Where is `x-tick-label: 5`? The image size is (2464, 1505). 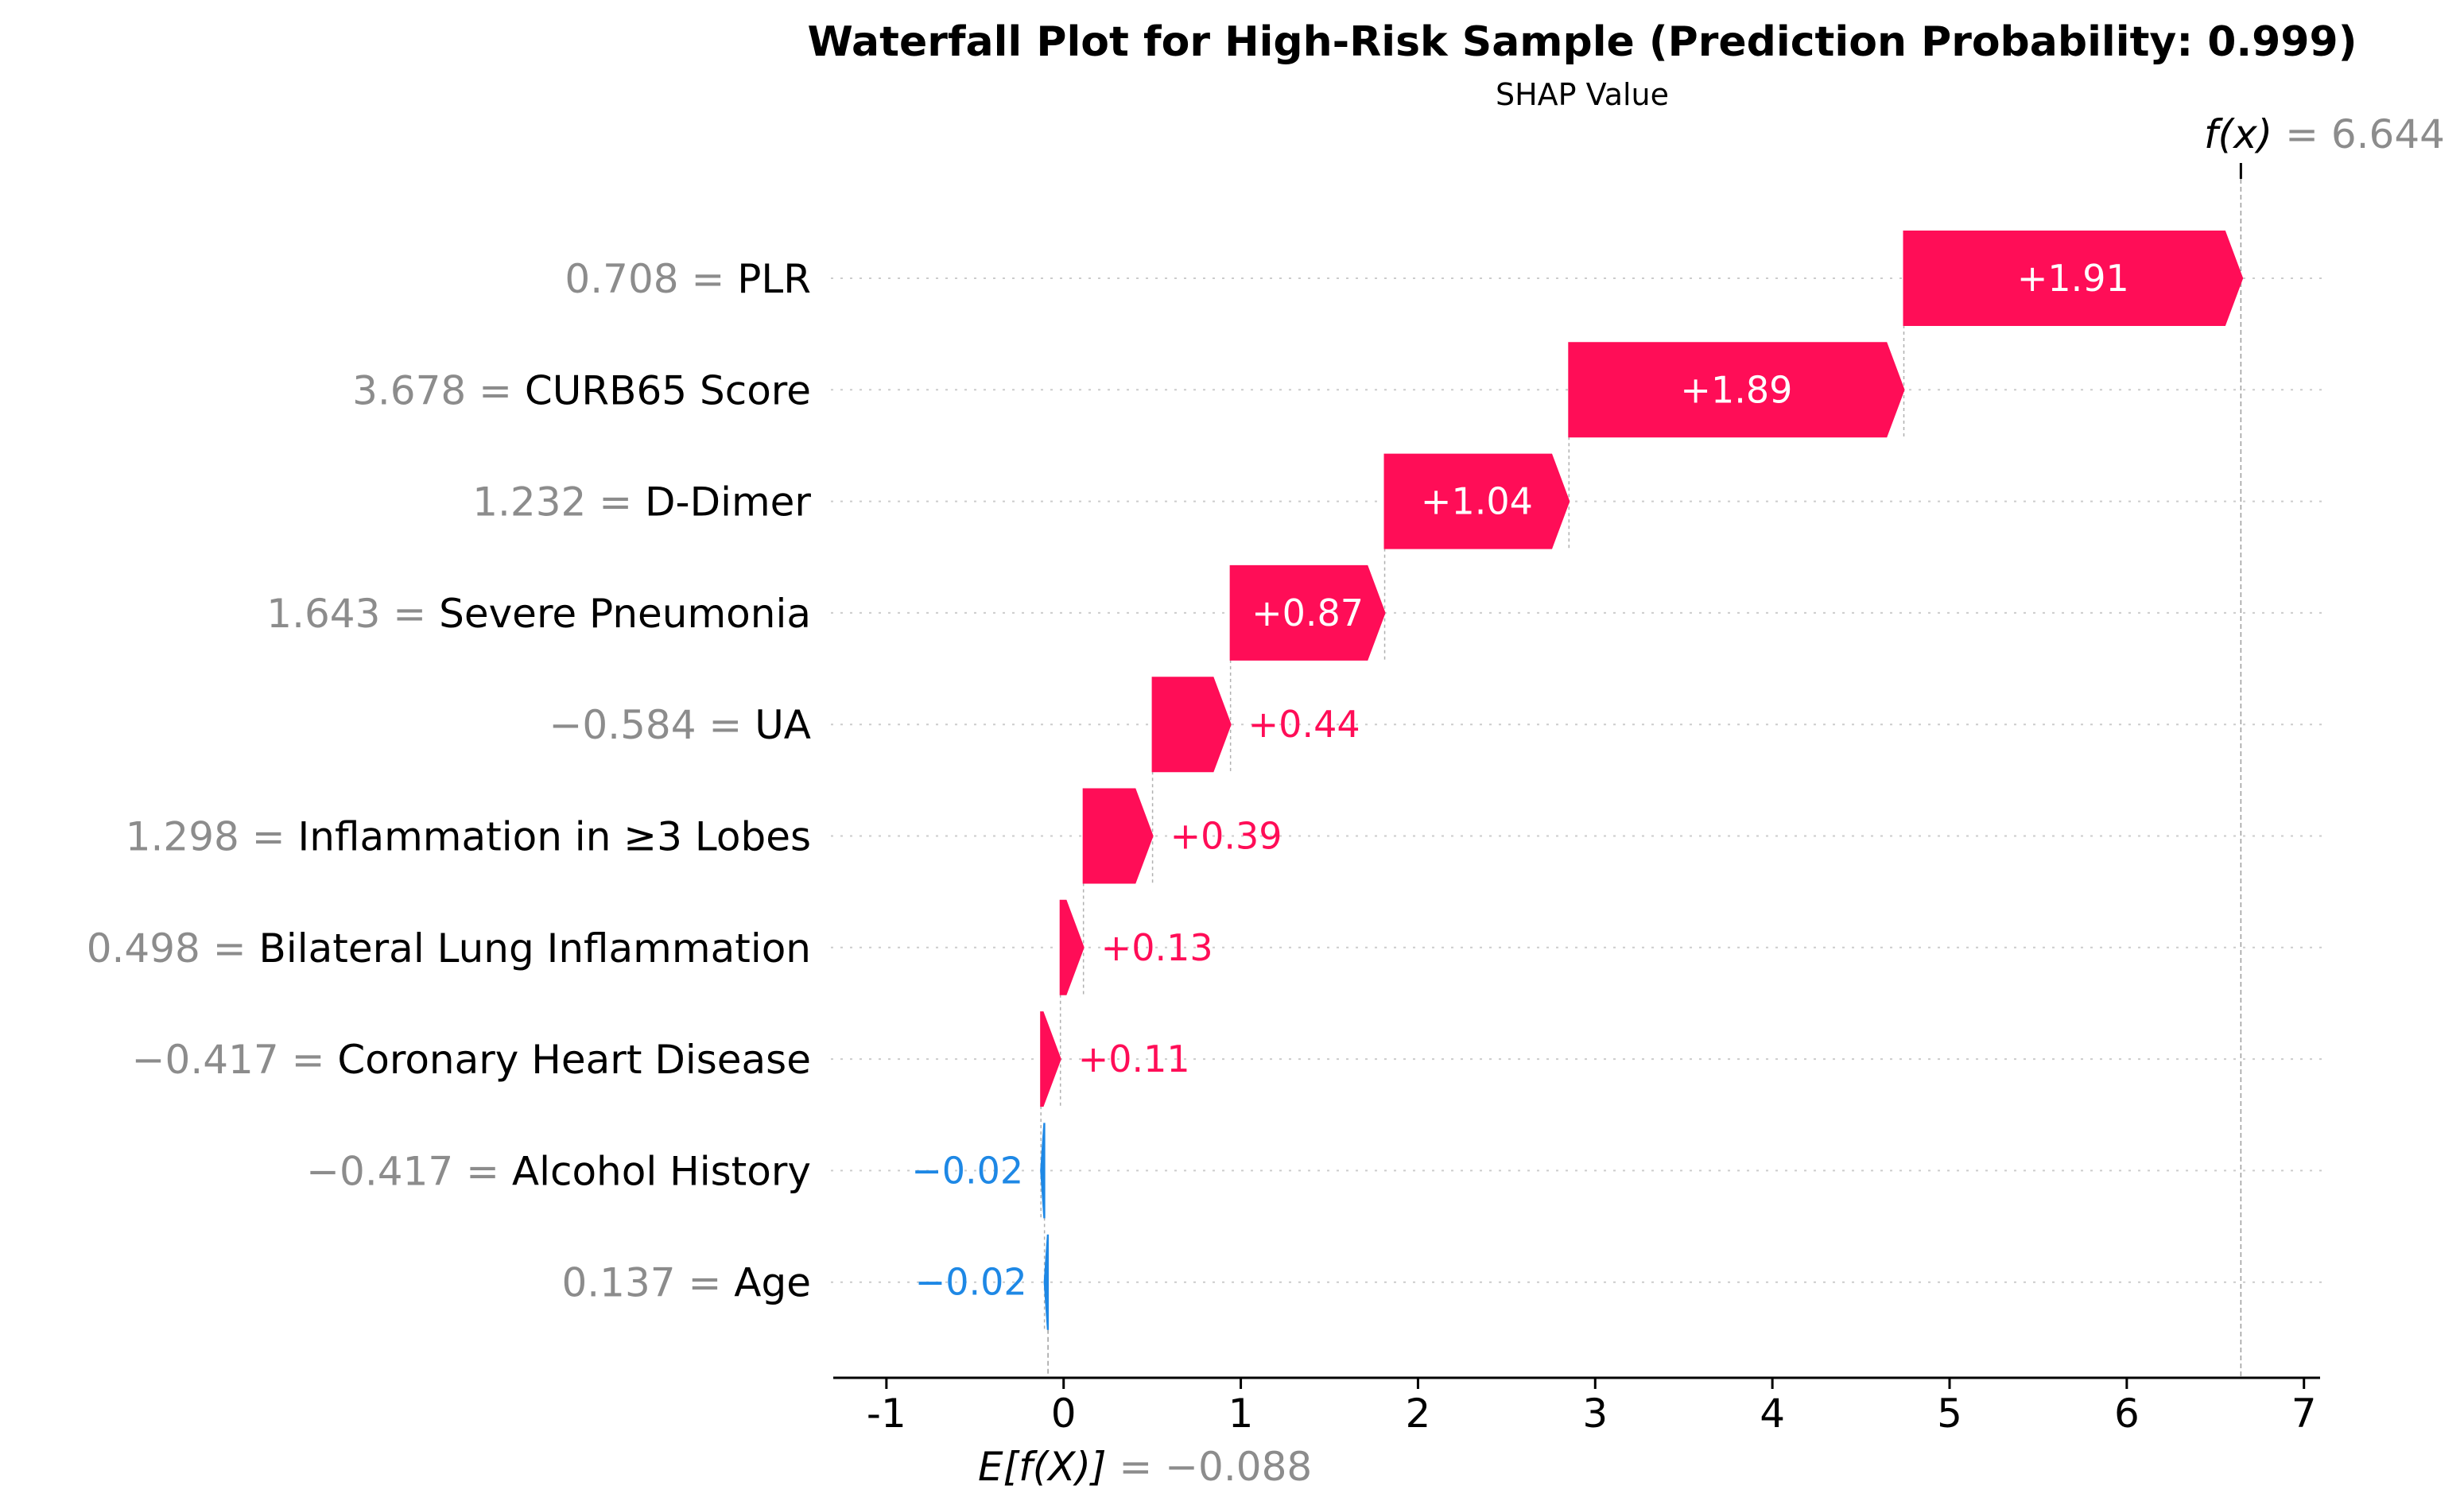 x-tick-label: 5 is located at coordinates (1949, 1414).